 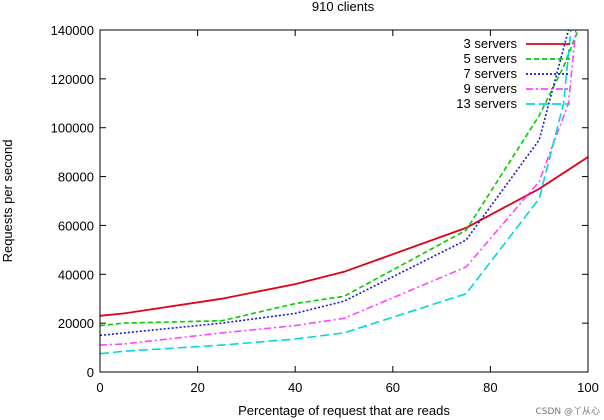 I want to click on y-tick-label: 60000, so click(x=76, y=225).